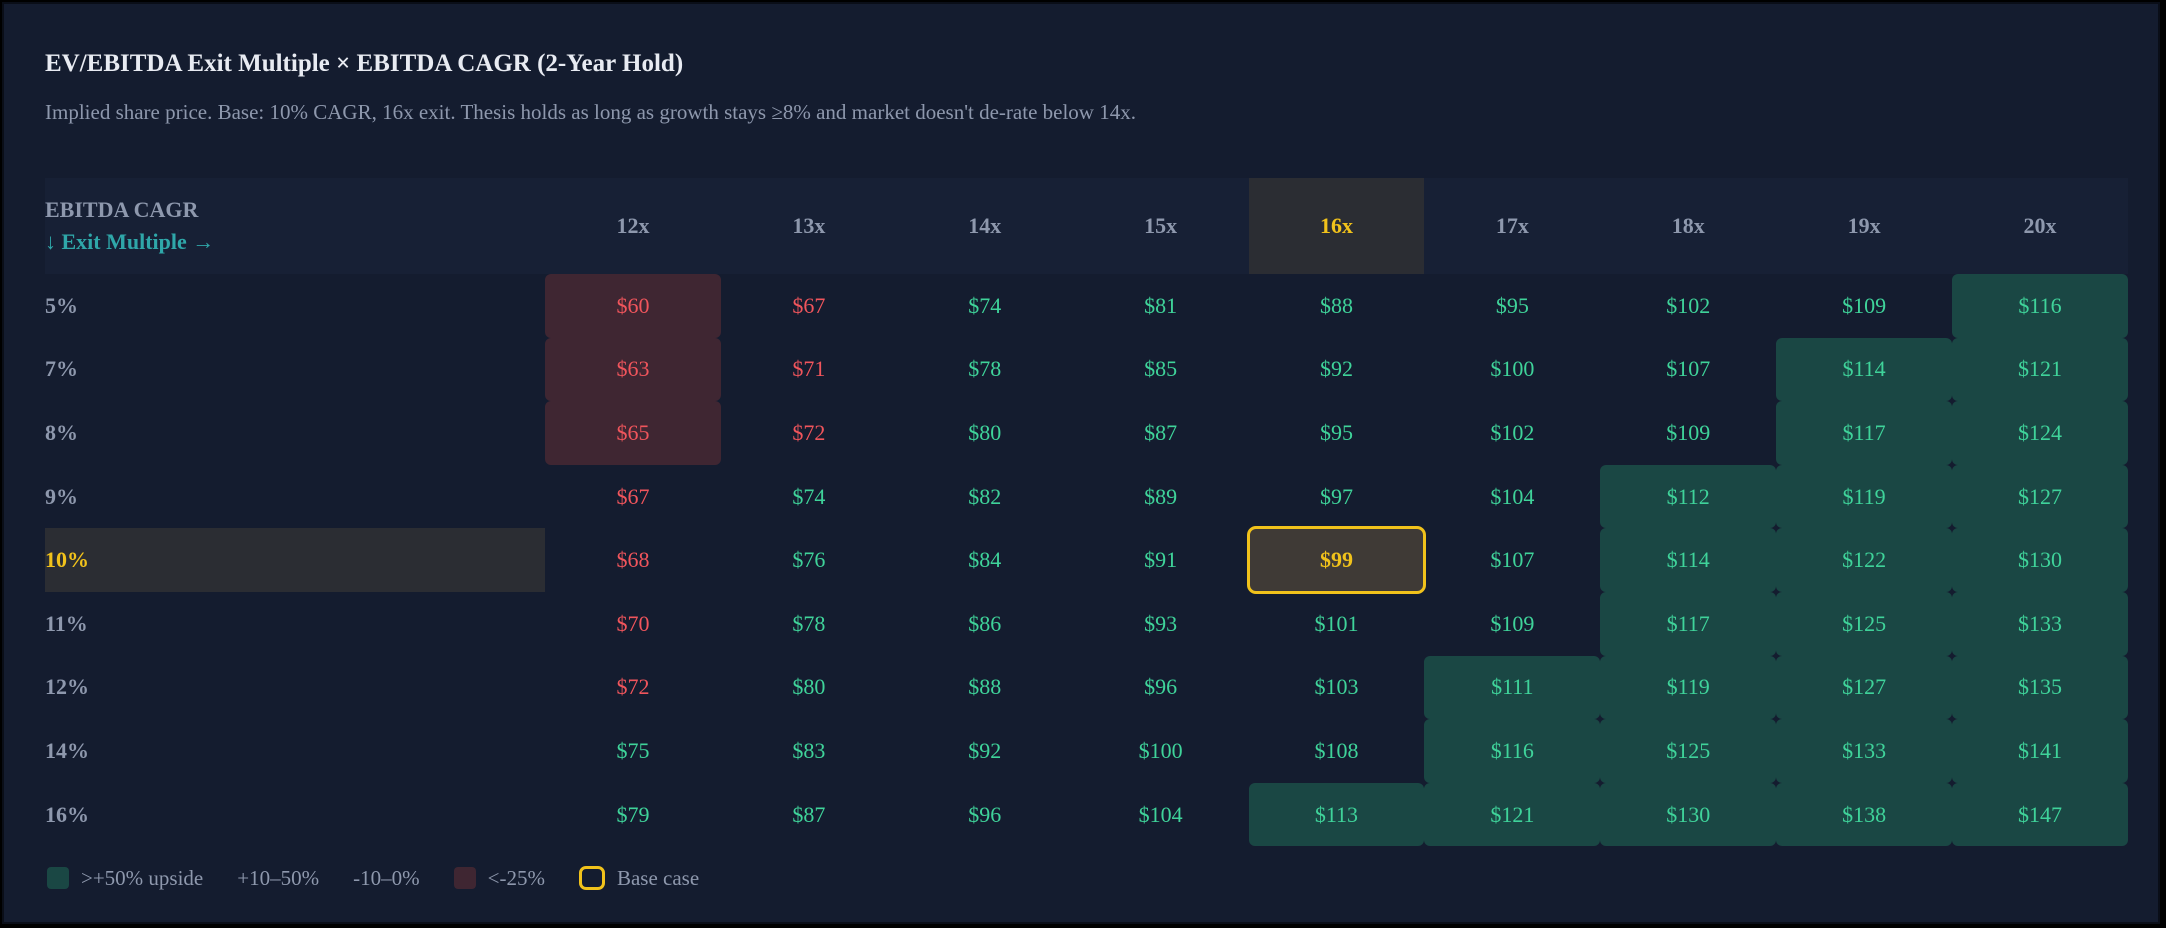 The image size is (2166, 928). What do you see at coordinates (295, 814) in the screenshot?
I see `row-header: 16%` at bounding box center [295, 814].